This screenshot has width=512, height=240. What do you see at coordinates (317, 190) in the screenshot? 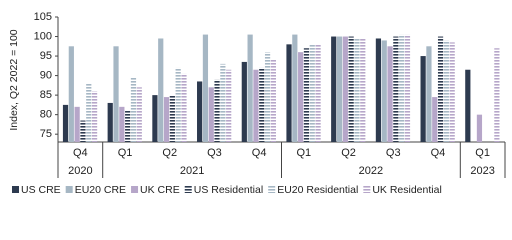
I see `legend-label: EU20 Residential` at bounding box center [317, 190].